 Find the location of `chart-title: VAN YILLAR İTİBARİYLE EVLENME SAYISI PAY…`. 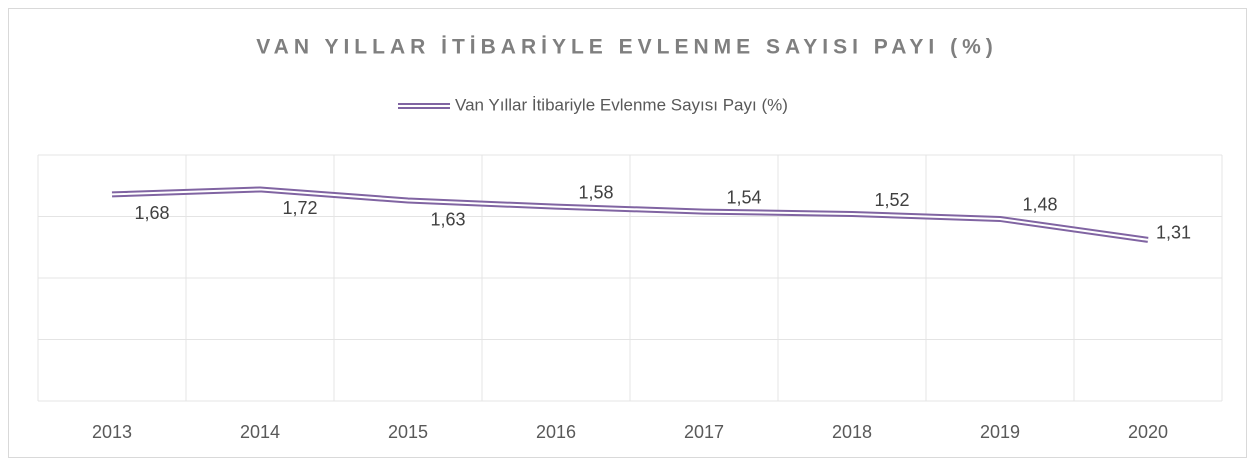

chart-title: VAN YILLAR İTİBARİYLE EVLENME SAYISI PAY… is located at coordinates (627, 47).